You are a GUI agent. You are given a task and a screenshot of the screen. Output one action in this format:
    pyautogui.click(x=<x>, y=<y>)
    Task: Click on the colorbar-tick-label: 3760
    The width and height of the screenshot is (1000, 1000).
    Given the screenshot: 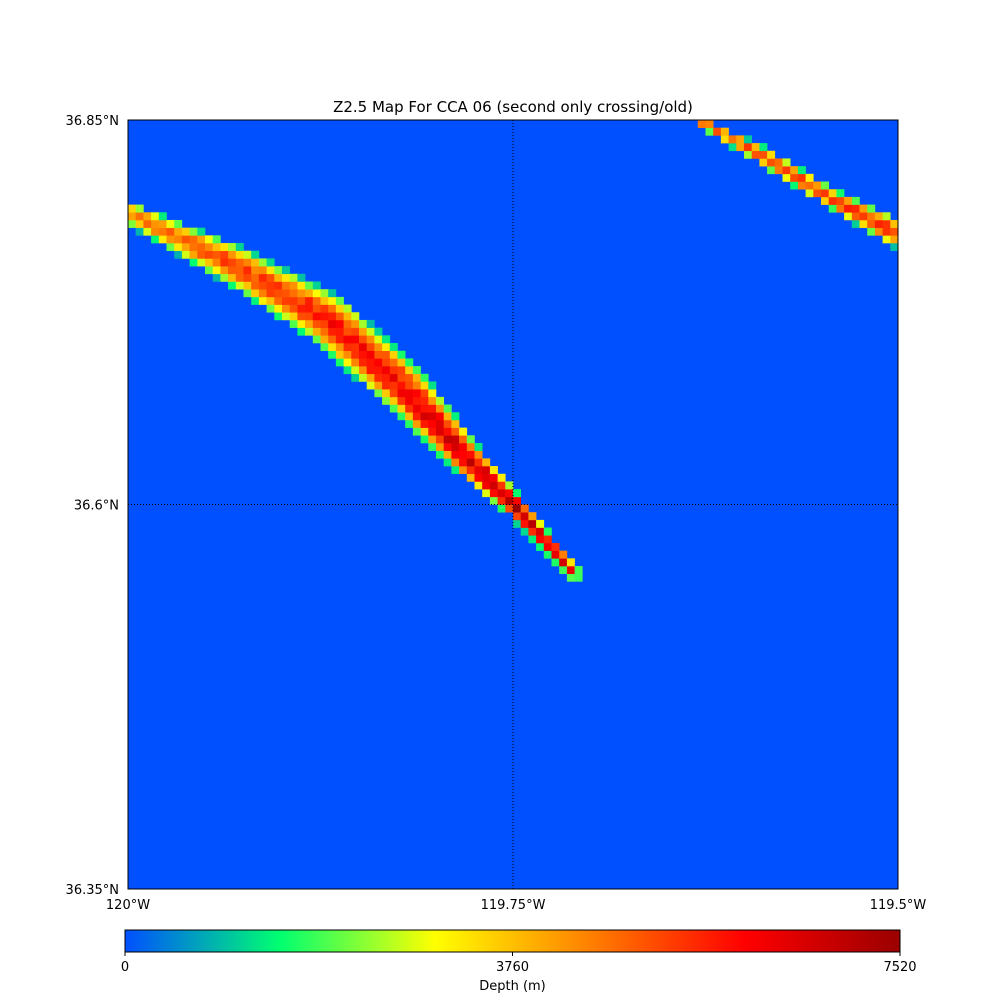 What is the action you would take?
    pyautogui.click(x=512, y=967)
    